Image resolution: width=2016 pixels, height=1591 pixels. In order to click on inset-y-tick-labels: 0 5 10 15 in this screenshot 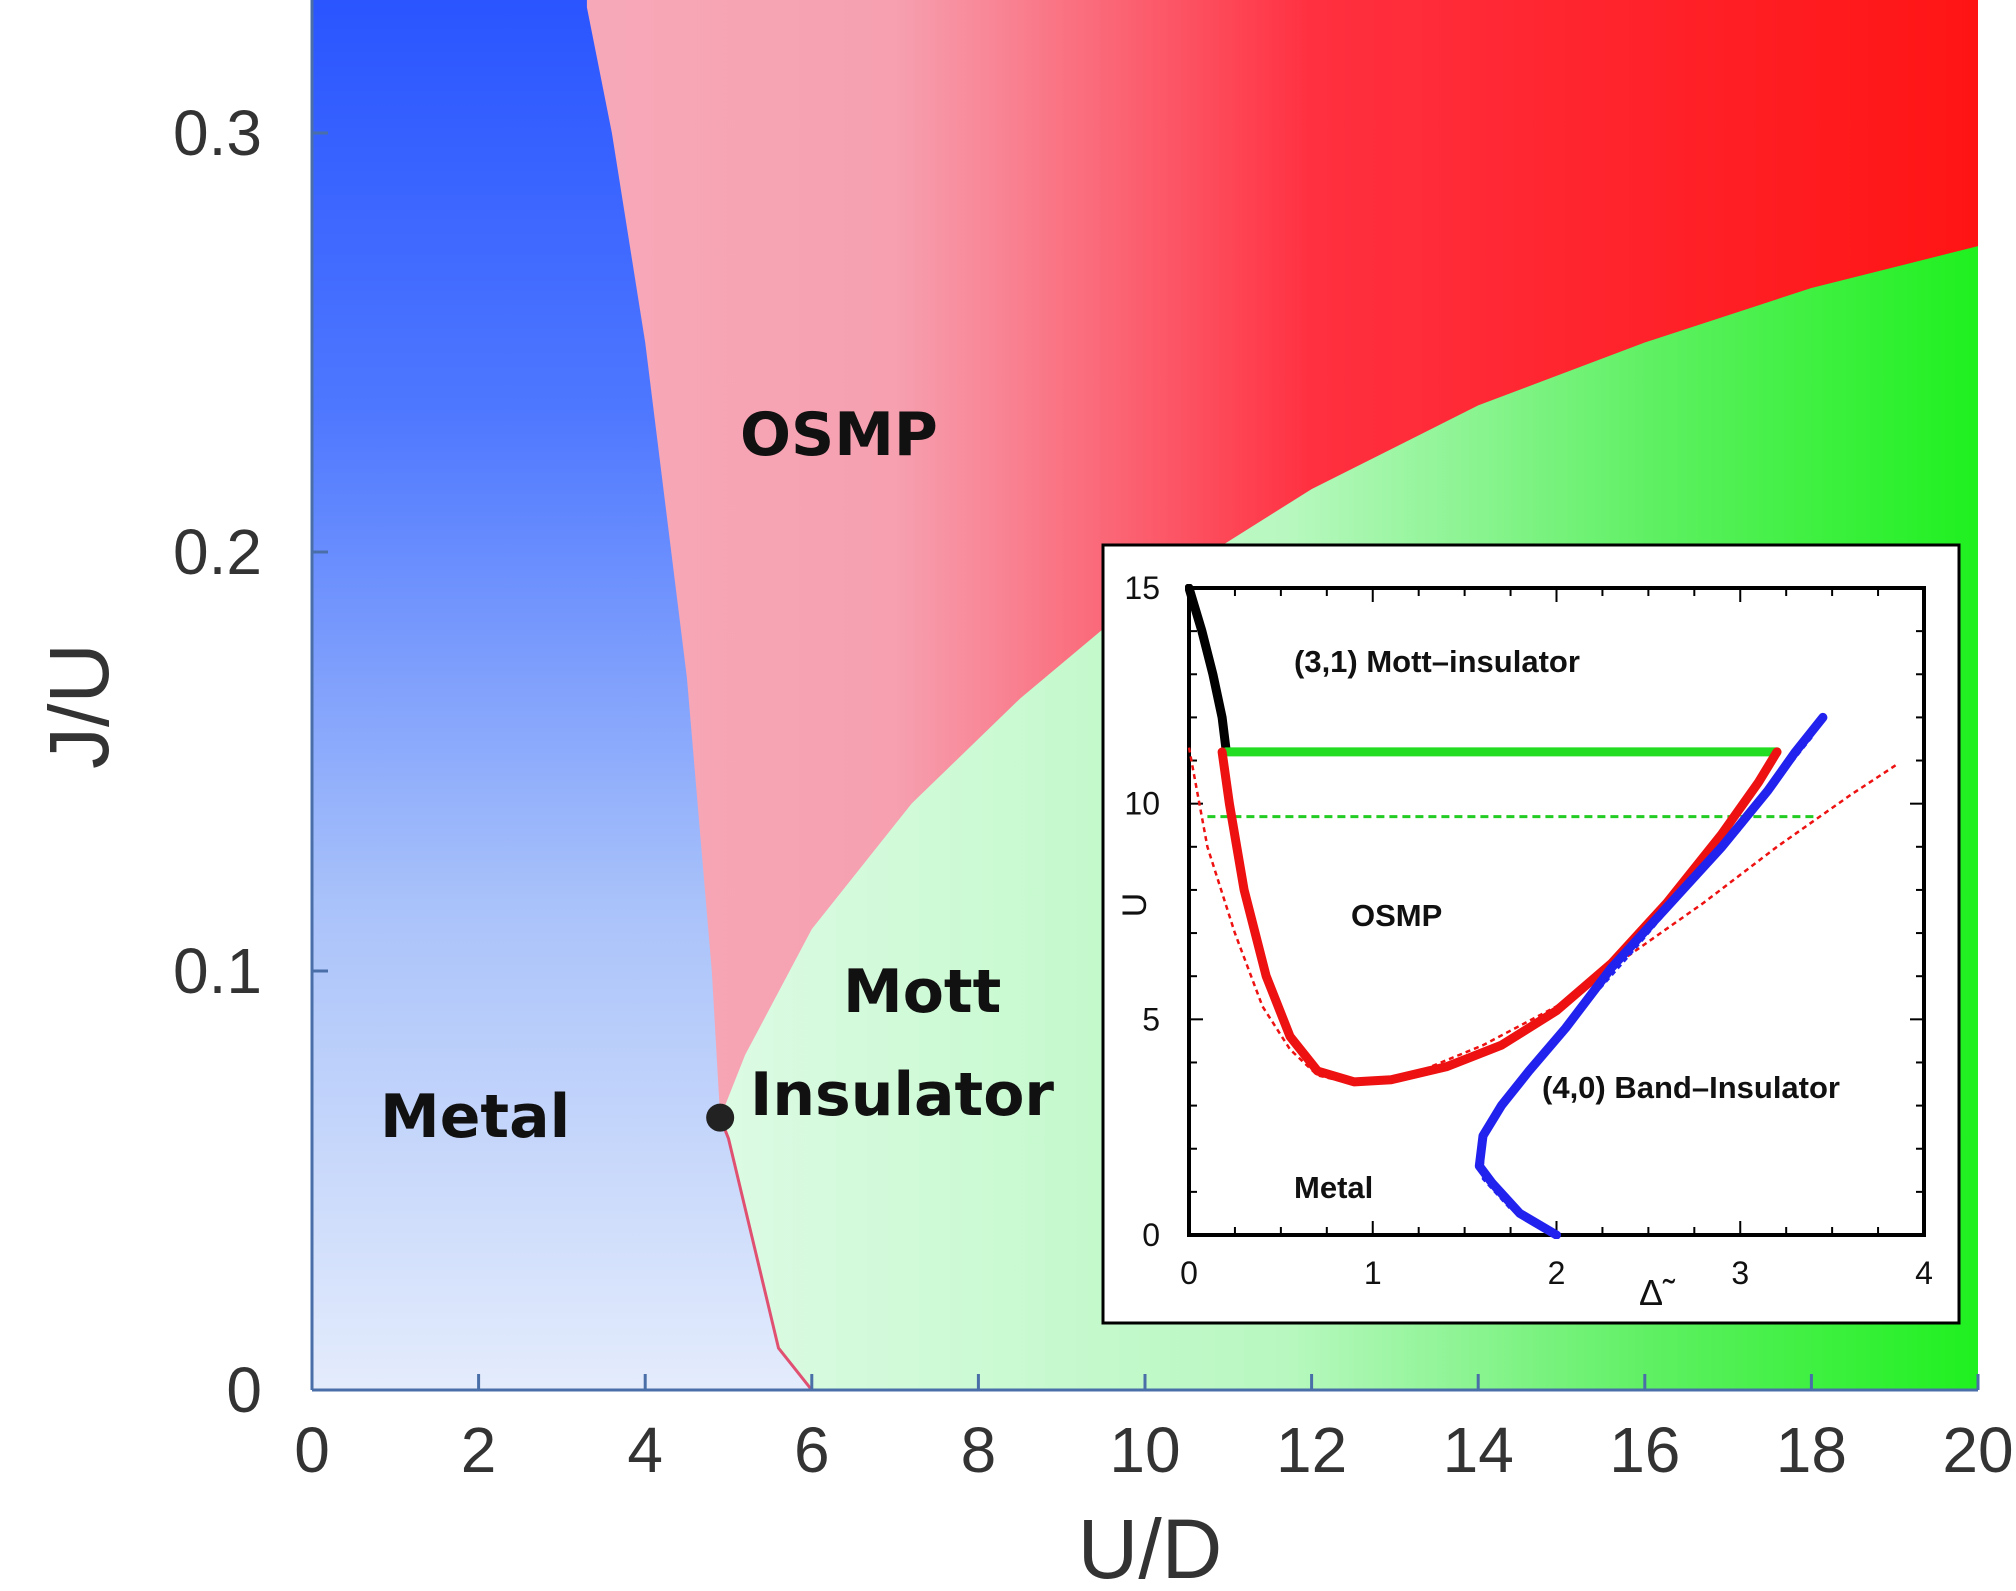, I will do `click(1142, 911)`.